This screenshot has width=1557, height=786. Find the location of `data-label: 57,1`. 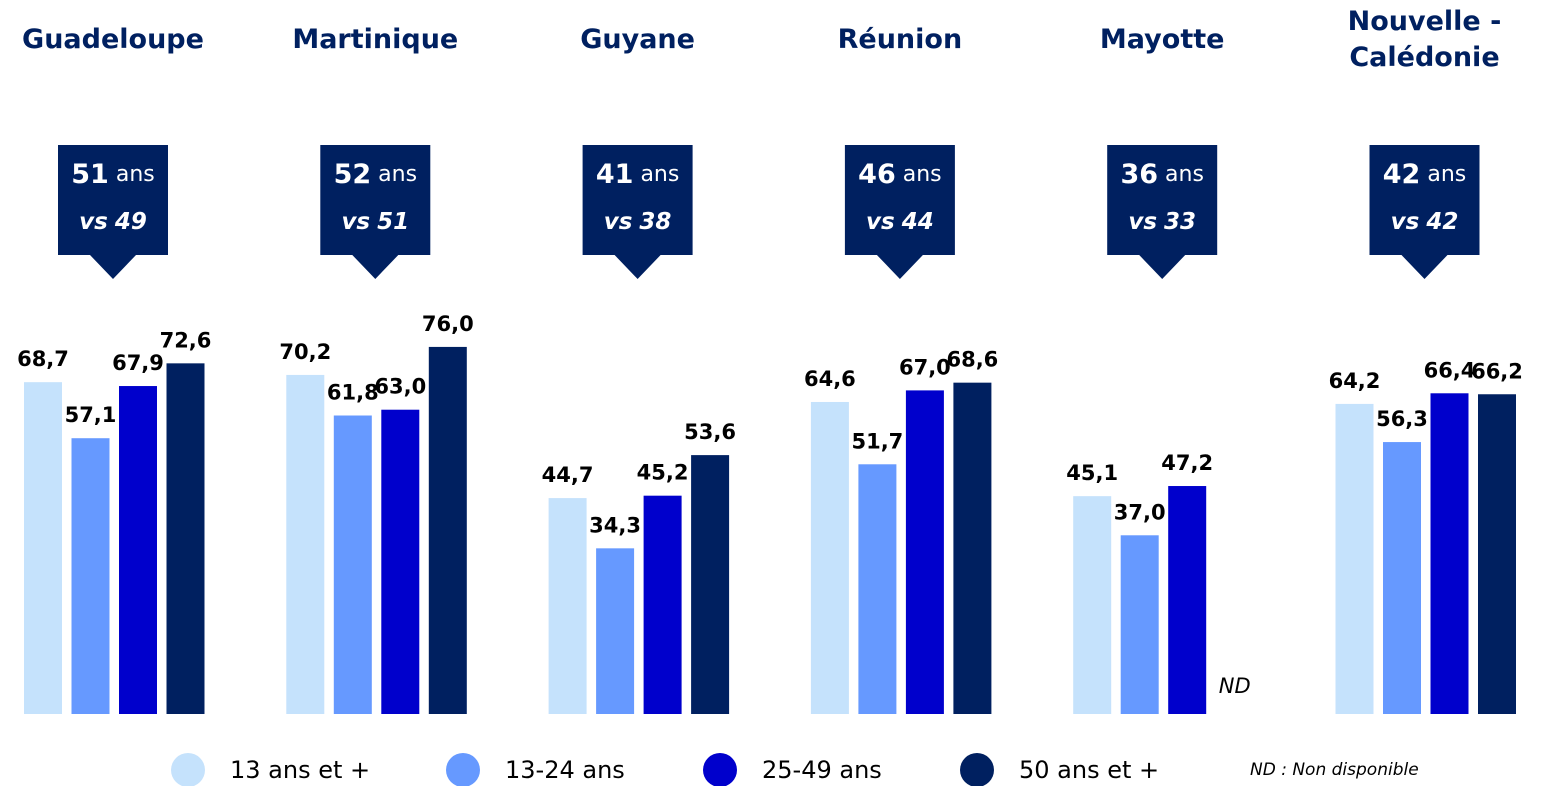

data-label: 57,1 is located at coordinates (91, 415).